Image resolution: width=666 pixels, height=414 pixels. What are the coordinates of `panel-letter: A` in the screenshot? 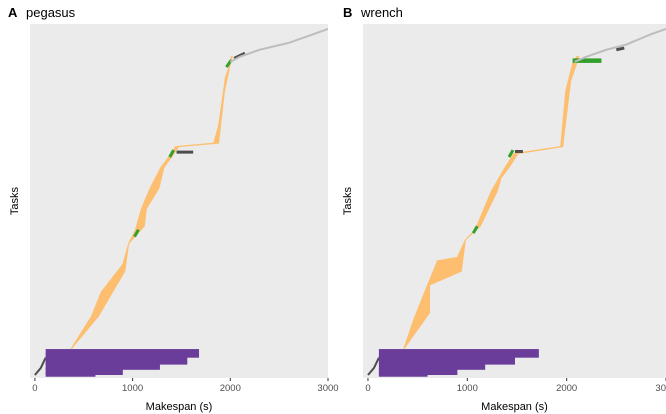 It's located at (13, 12).